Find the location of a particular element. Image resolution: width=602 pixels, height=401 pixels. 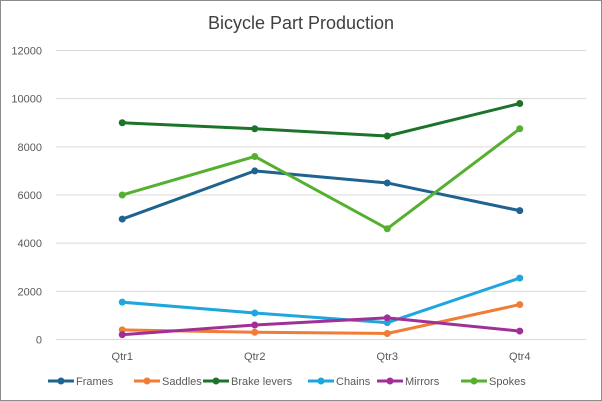

y-tick-label: 12000 is located at coordinates (26, 52).